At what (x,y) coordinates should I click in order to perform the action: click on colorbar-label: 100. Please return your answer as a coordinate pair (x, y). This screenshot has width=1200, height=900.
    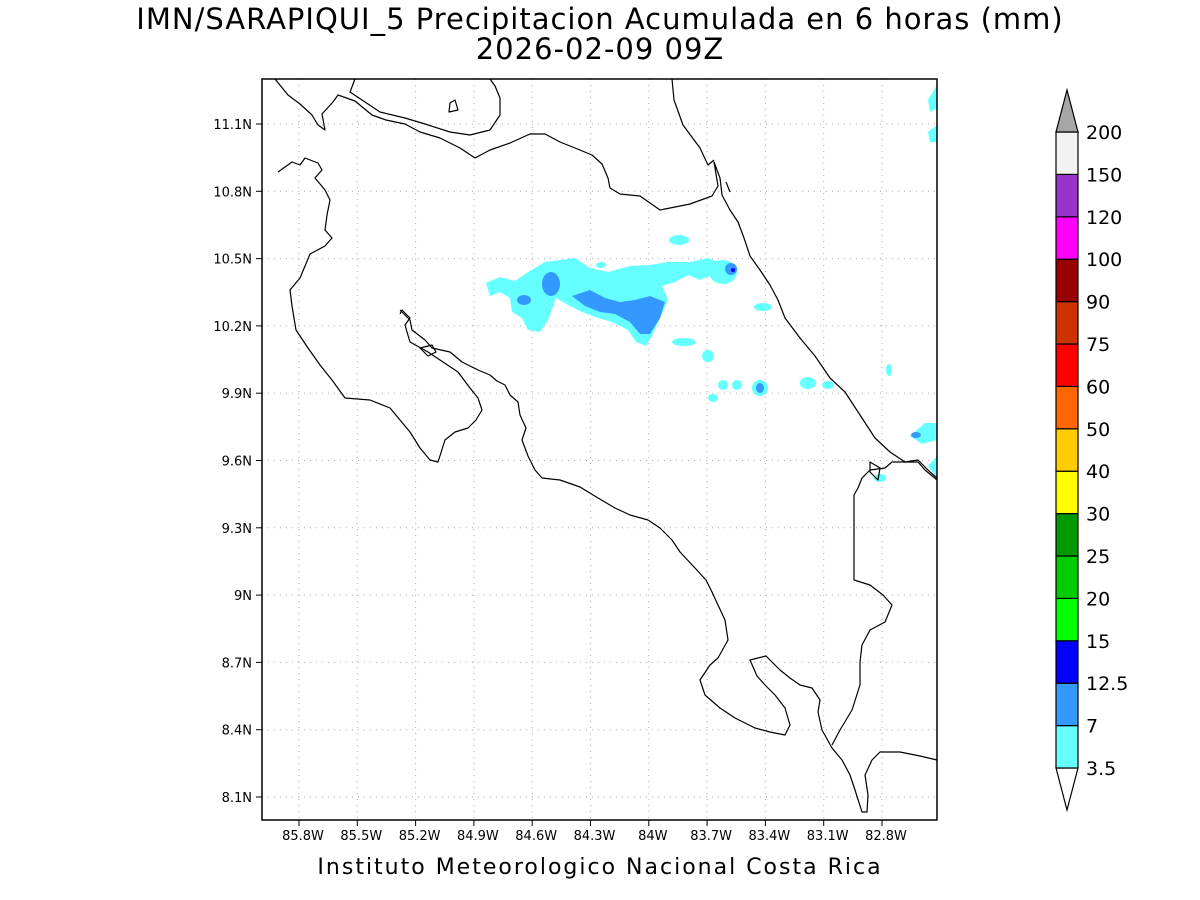
    Looking at the image, I should click on (1104, 260).